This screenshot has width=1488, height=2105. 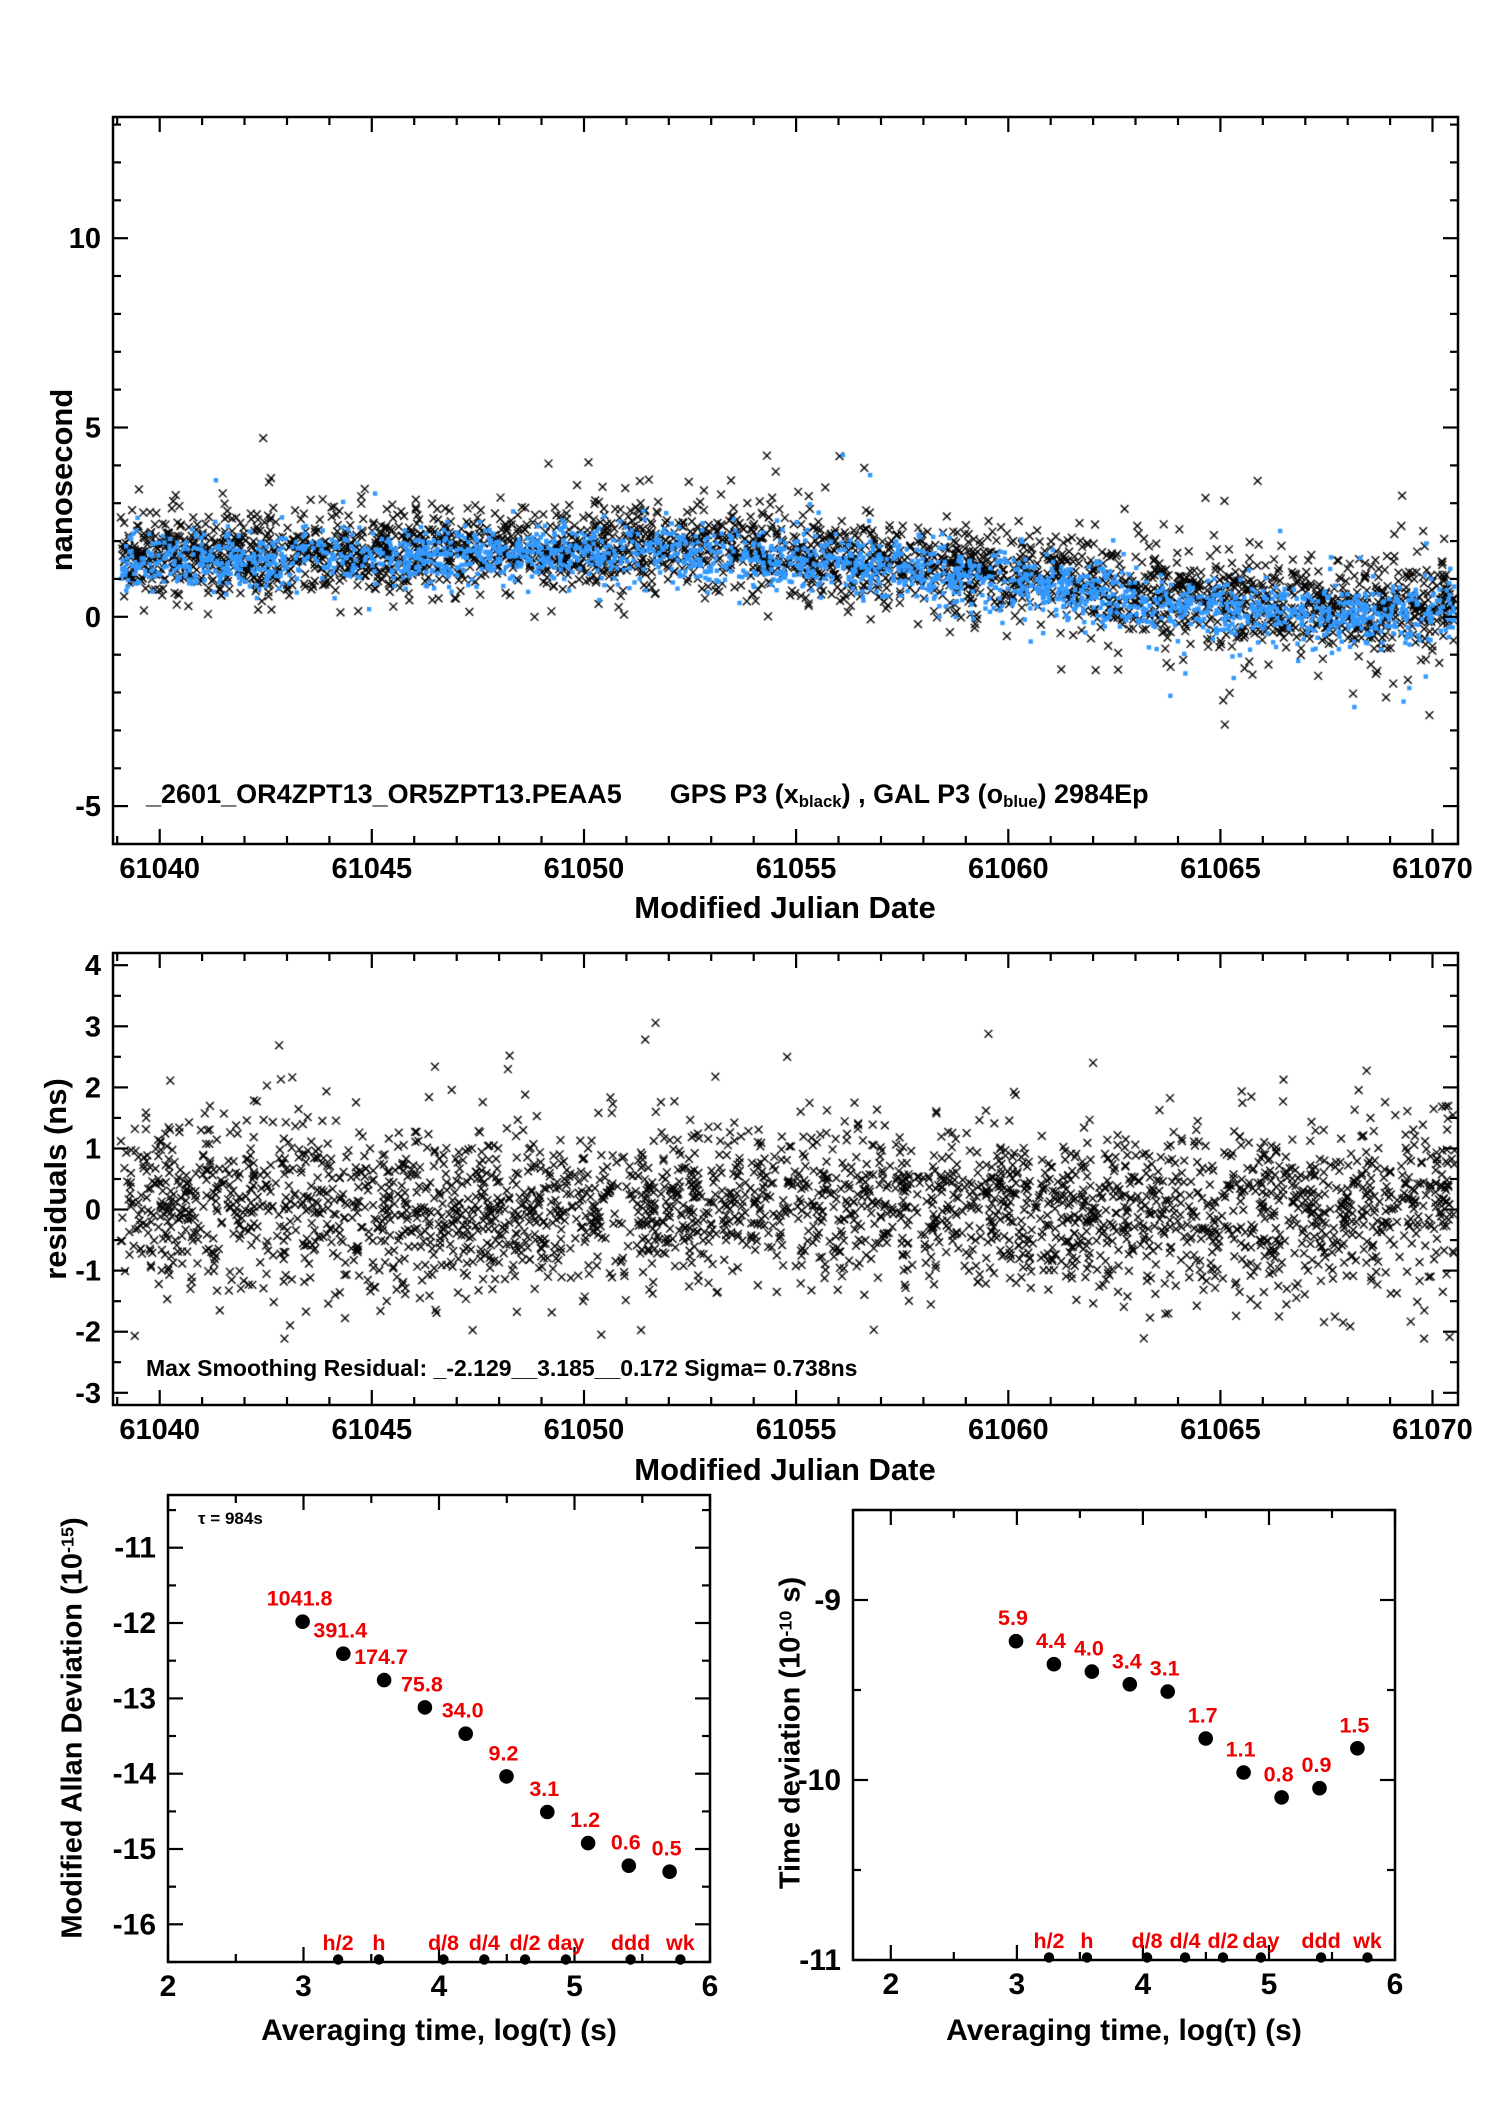 What do you see at coordinates (734, 794) in the screenshot?
I see `label-part: GPS P3 (x` at bounding box center [734, 794].